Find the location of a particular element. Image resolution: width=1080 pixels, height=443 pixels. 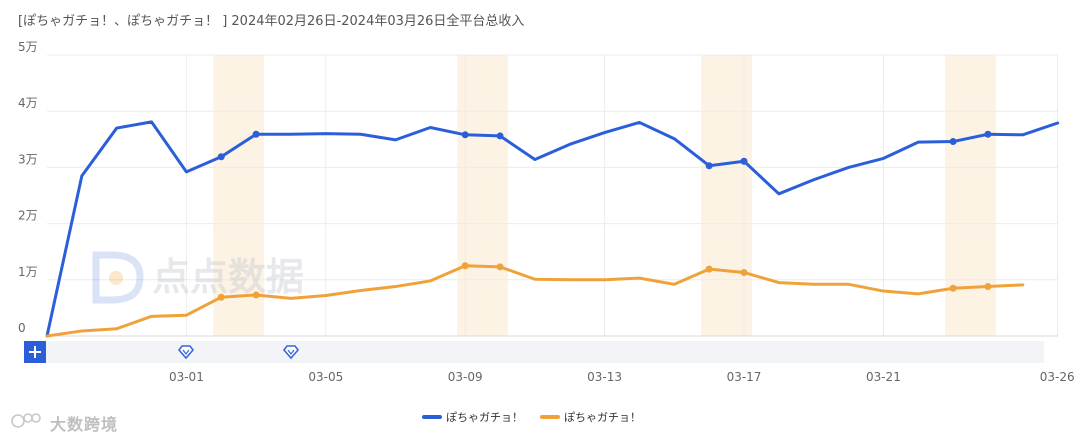

x-tick-label: 03-13 is located at coordinates (604, 377).